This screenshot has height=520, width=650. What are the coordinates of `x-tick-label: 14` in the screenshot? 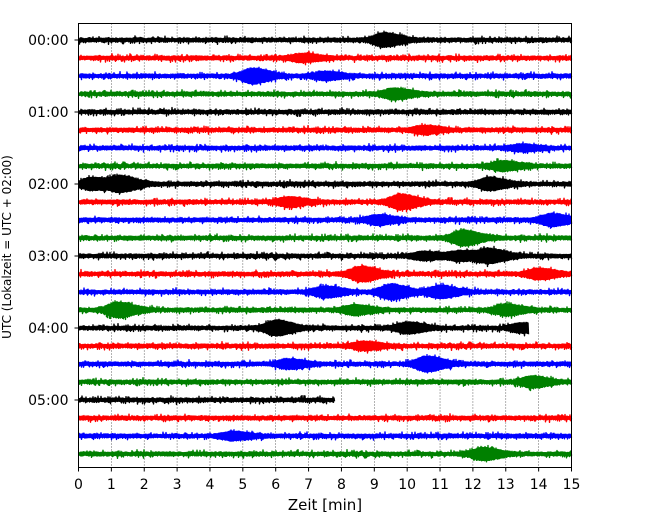 It's located at (539, 485).